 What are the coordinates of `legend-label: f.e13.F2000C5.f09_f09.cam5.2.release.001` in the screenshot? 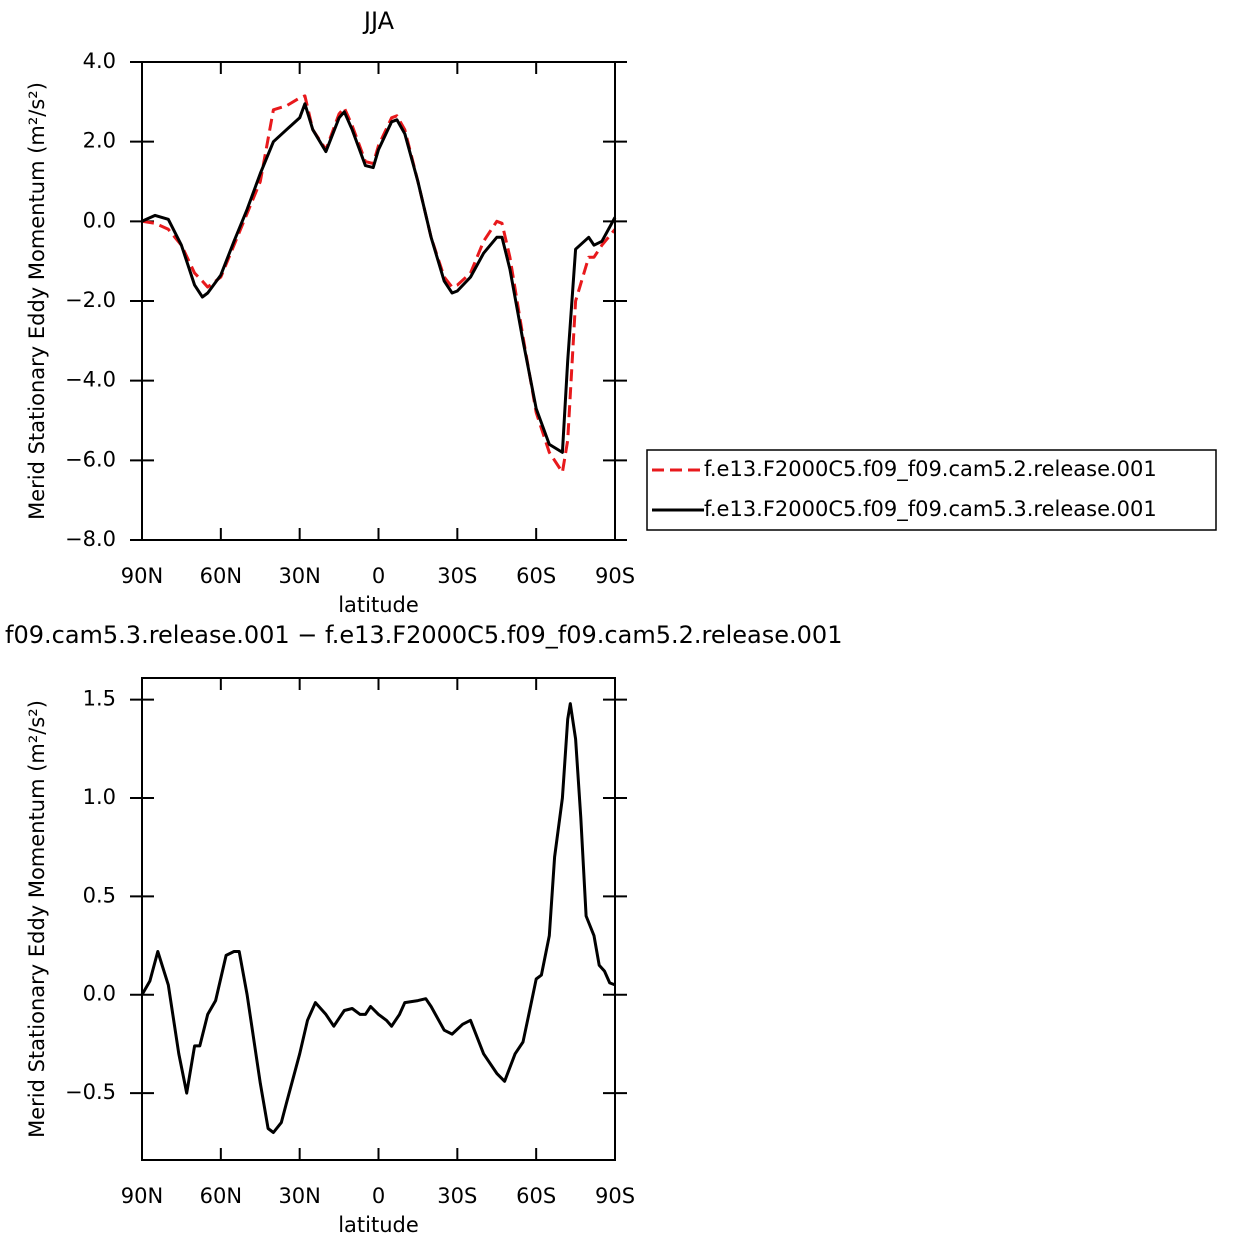 It's located at (930, 469).